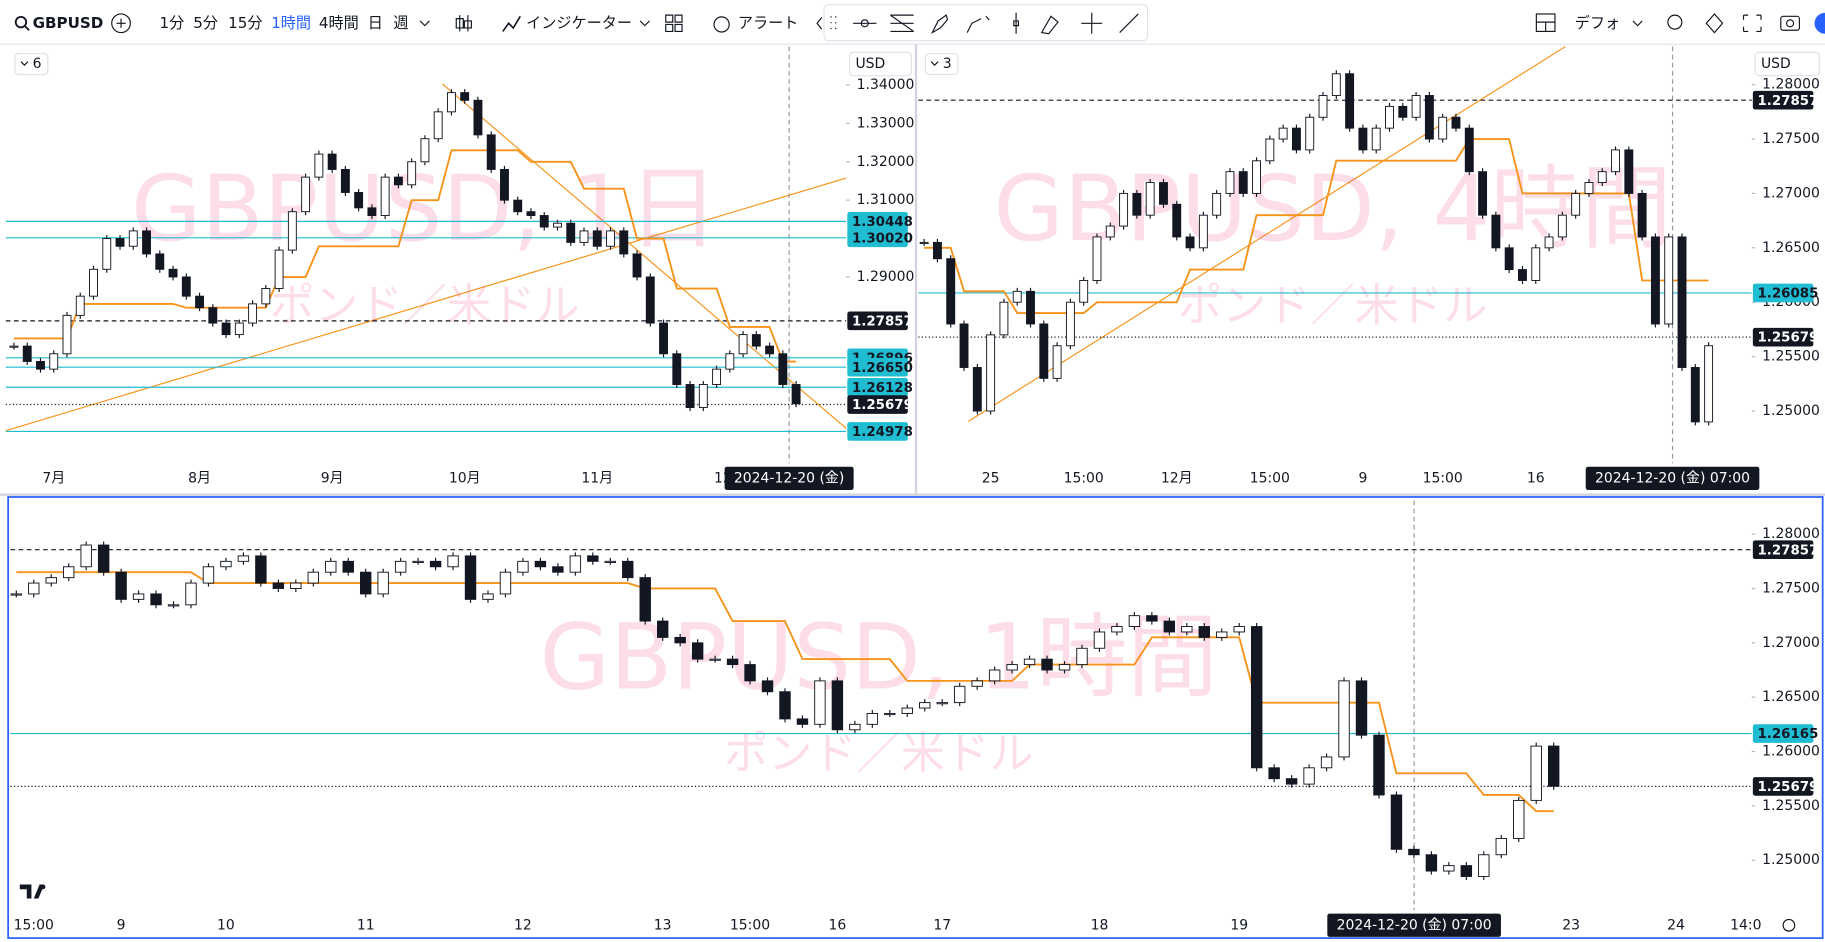 This screenshot has width=1825, height=942. What do you see at coordinates (1092, 23) in the screenshot?
I see `draw-cross` at bounding box center [1092, 23].